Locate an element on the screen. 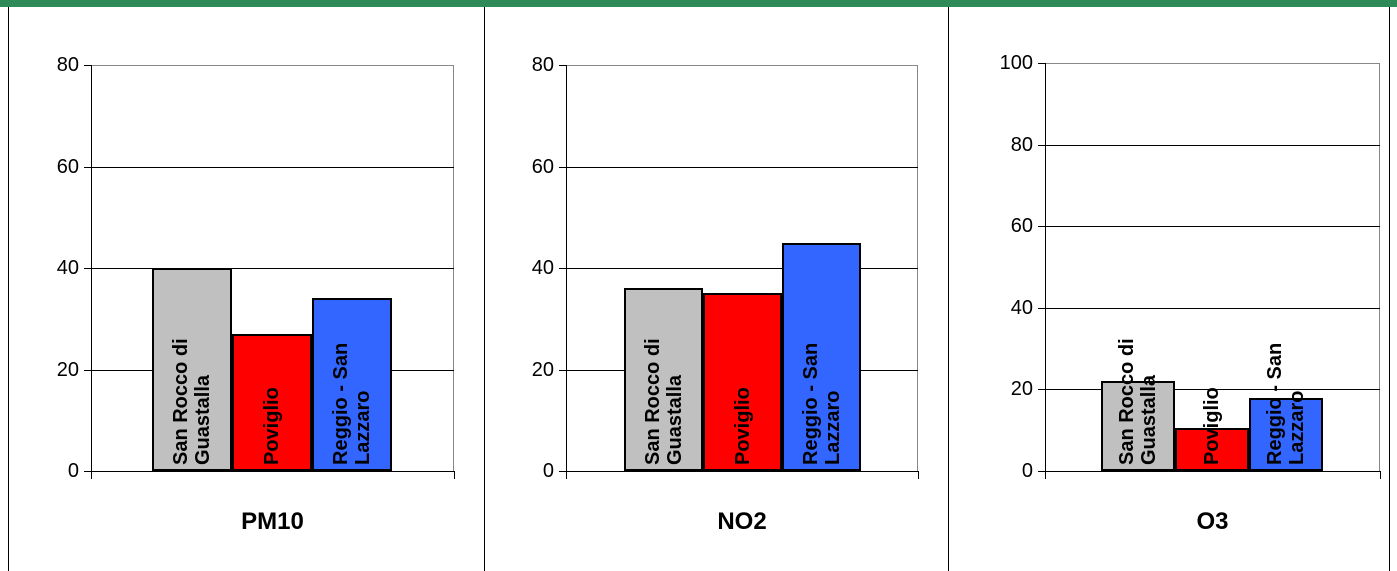 The image size is (1397, 571). header-bar is located at coordinates (698, 3).